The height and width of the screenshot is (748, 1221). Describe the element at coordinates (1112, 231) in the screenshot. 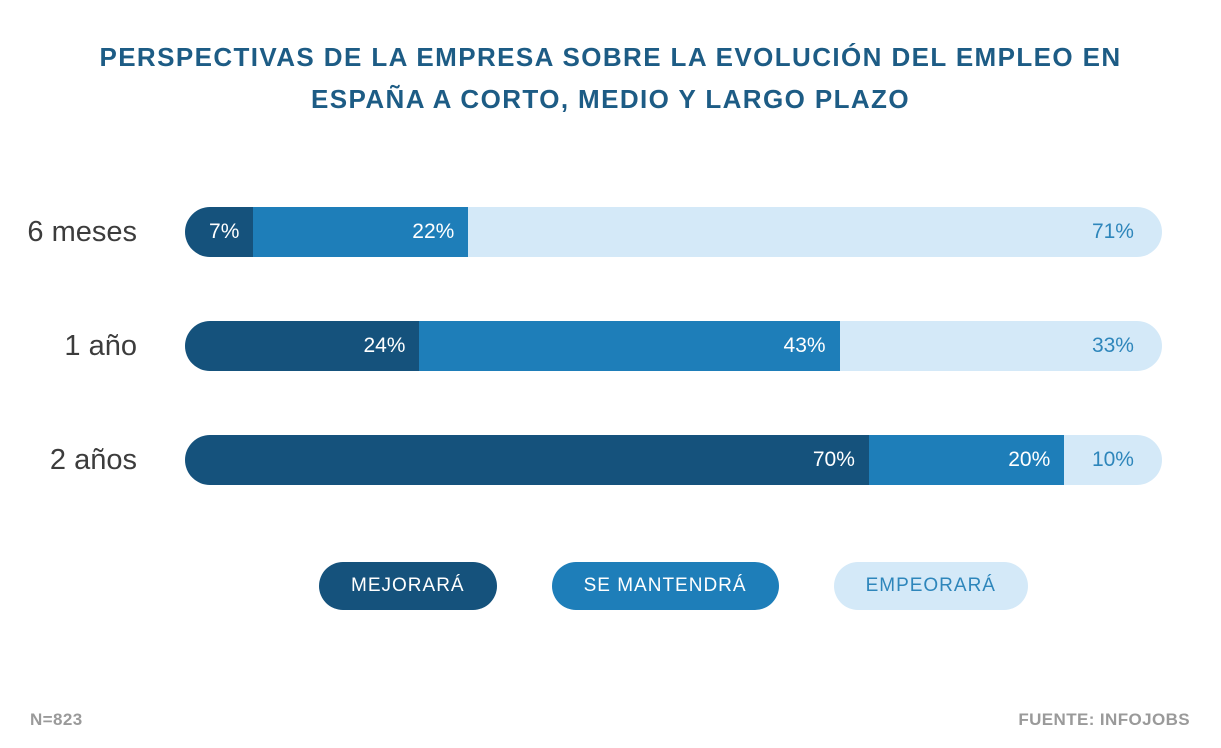

I see `value-label: 71%` at that location.